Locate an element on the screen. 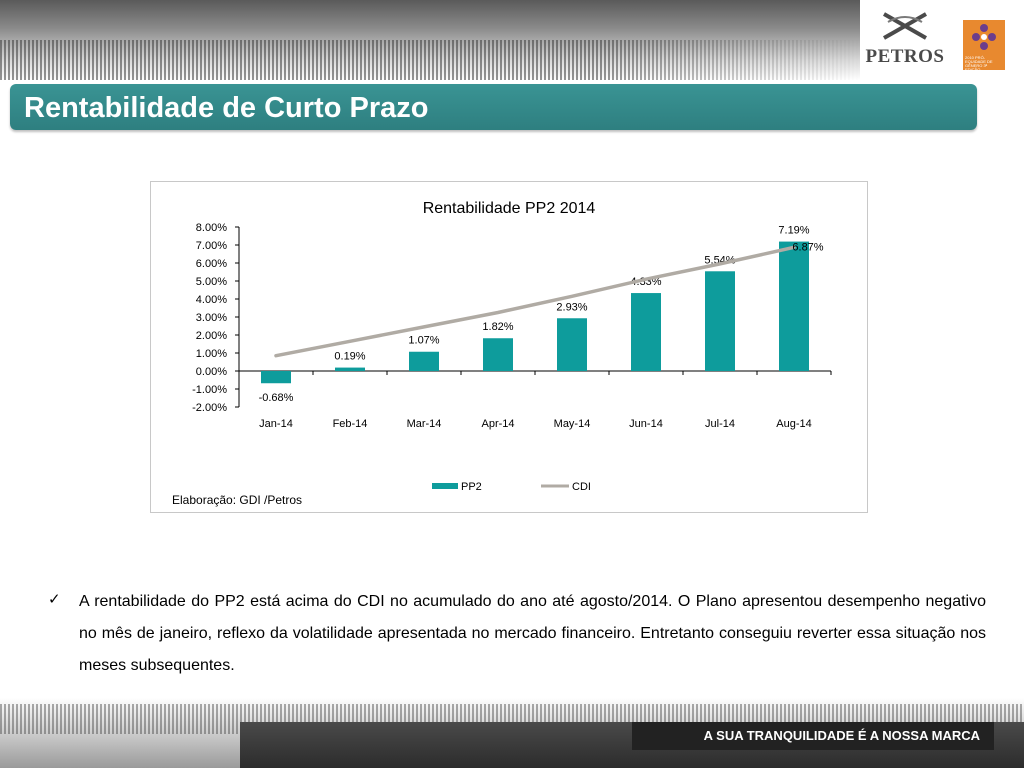 This screenshot has width=1024, height=768. y-tick-label: 3.00% is located at coordinates (211, 318).